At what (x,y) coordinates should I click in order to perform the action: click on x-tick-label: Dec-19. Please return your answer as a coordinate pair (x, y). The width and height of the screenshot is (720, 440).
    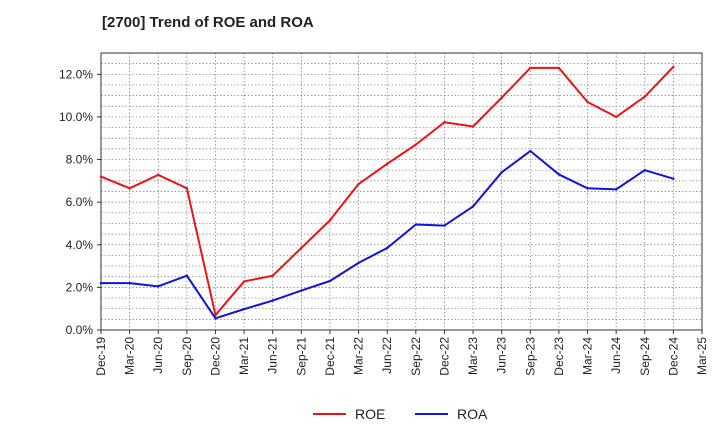
    Looking at the image, I should click on (101, 356).